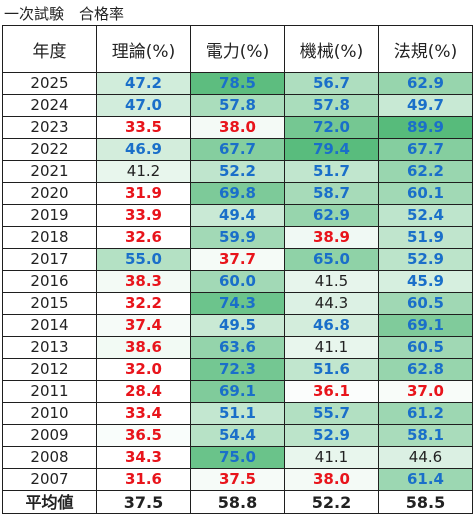  I want to click on machine-cell: 38.0, so click(331, 479).